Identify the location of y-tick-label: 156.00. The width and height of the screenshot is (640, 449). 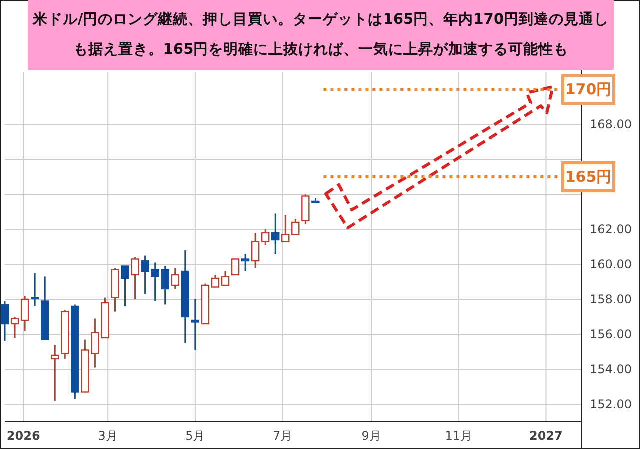
(611, 335).